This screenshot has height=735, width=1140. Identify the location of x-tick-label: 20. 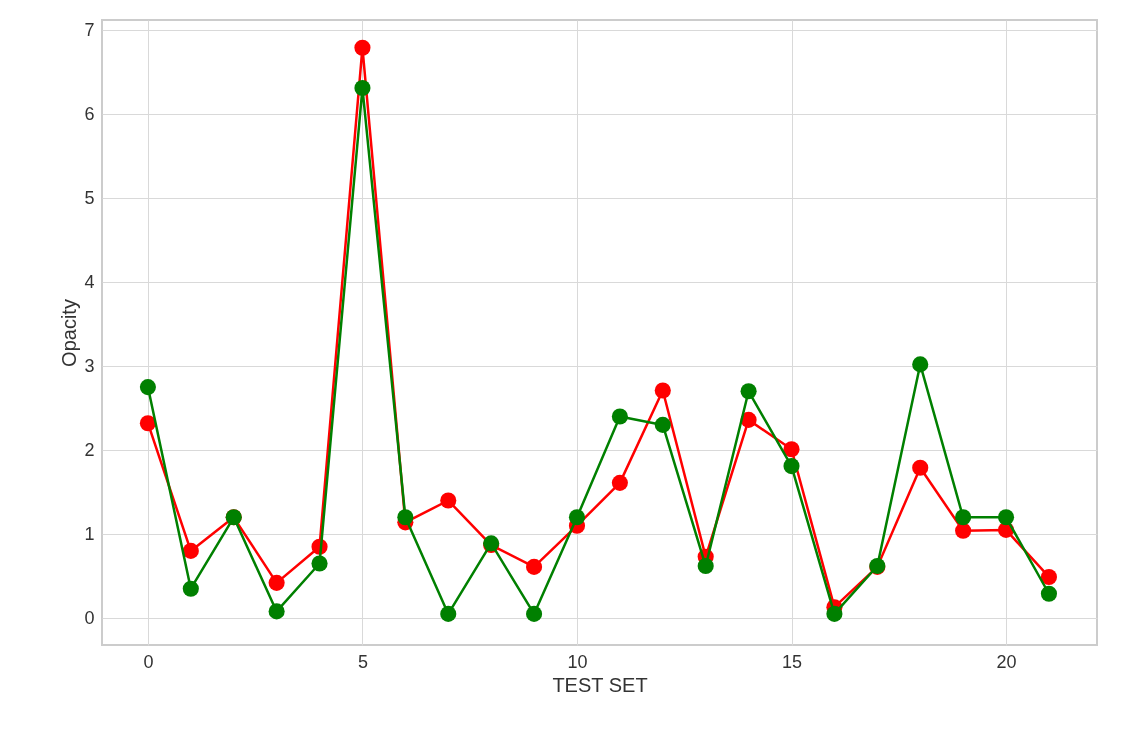
(1006, 661).